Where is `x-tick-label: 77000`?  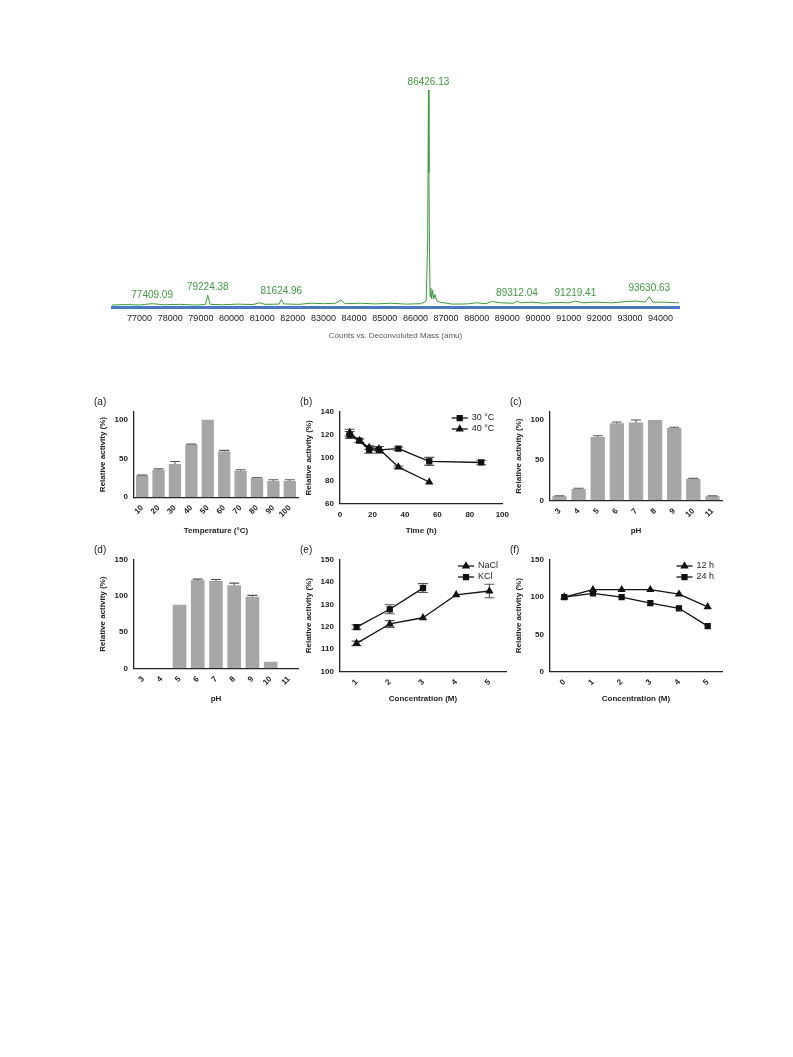
x-tick-label: 77000 is located at coordinates (140, 318).